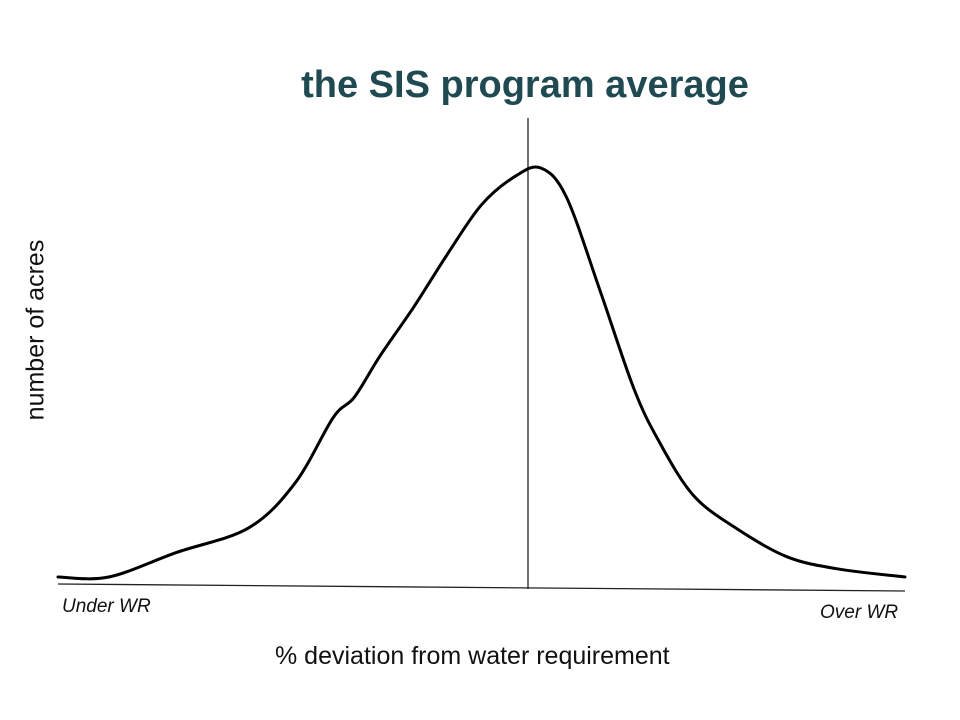 This screenshot has height=720, width=960. I want to click on chart-title: the SIS program average, so click(525, 85).